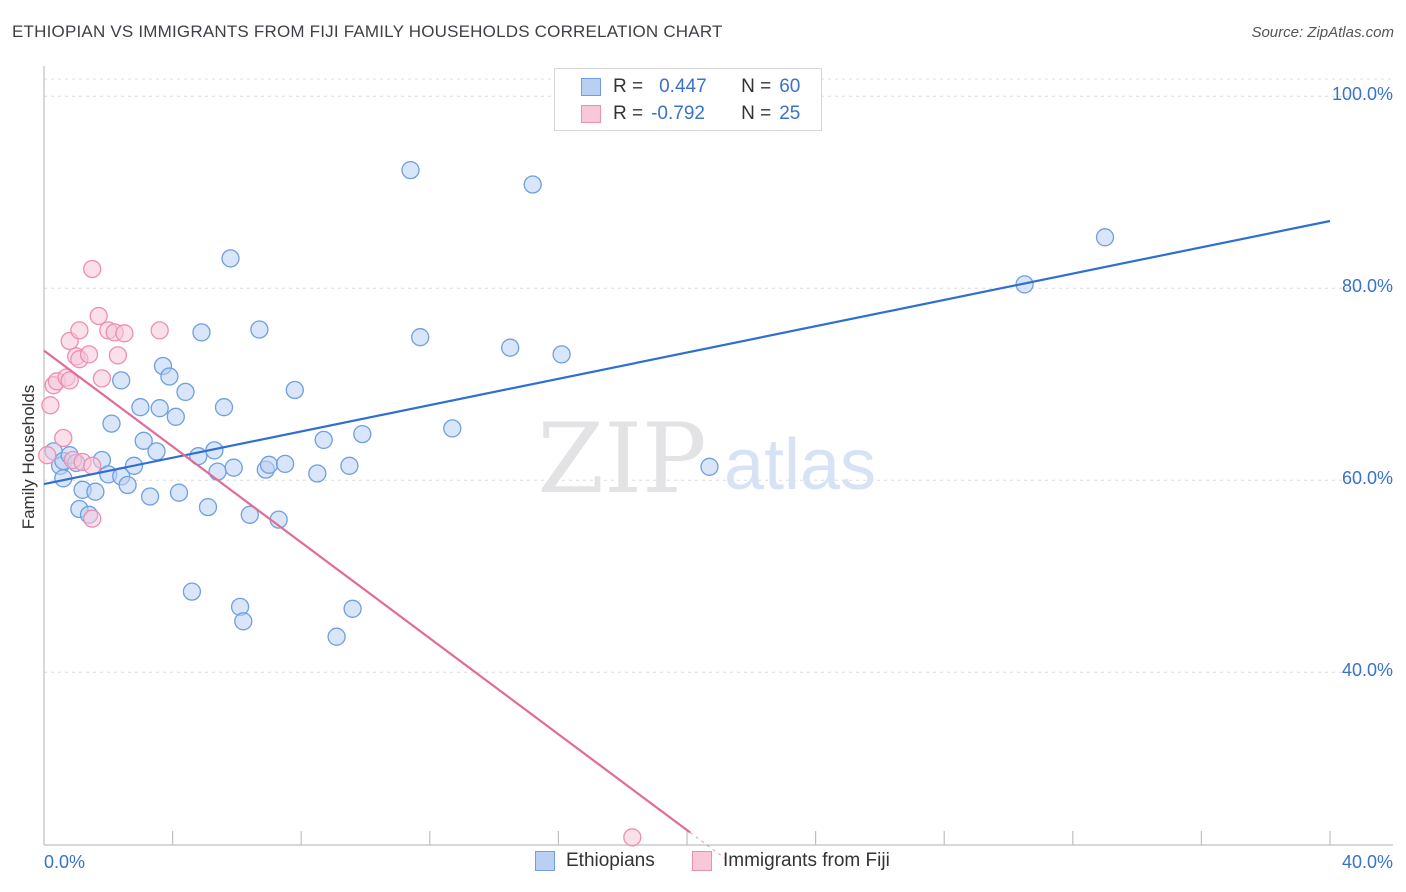  What do you see at coordinates (591, 87) in the screenshot?
I see `legend-swatch-blue` at bounding box center [591, 87].